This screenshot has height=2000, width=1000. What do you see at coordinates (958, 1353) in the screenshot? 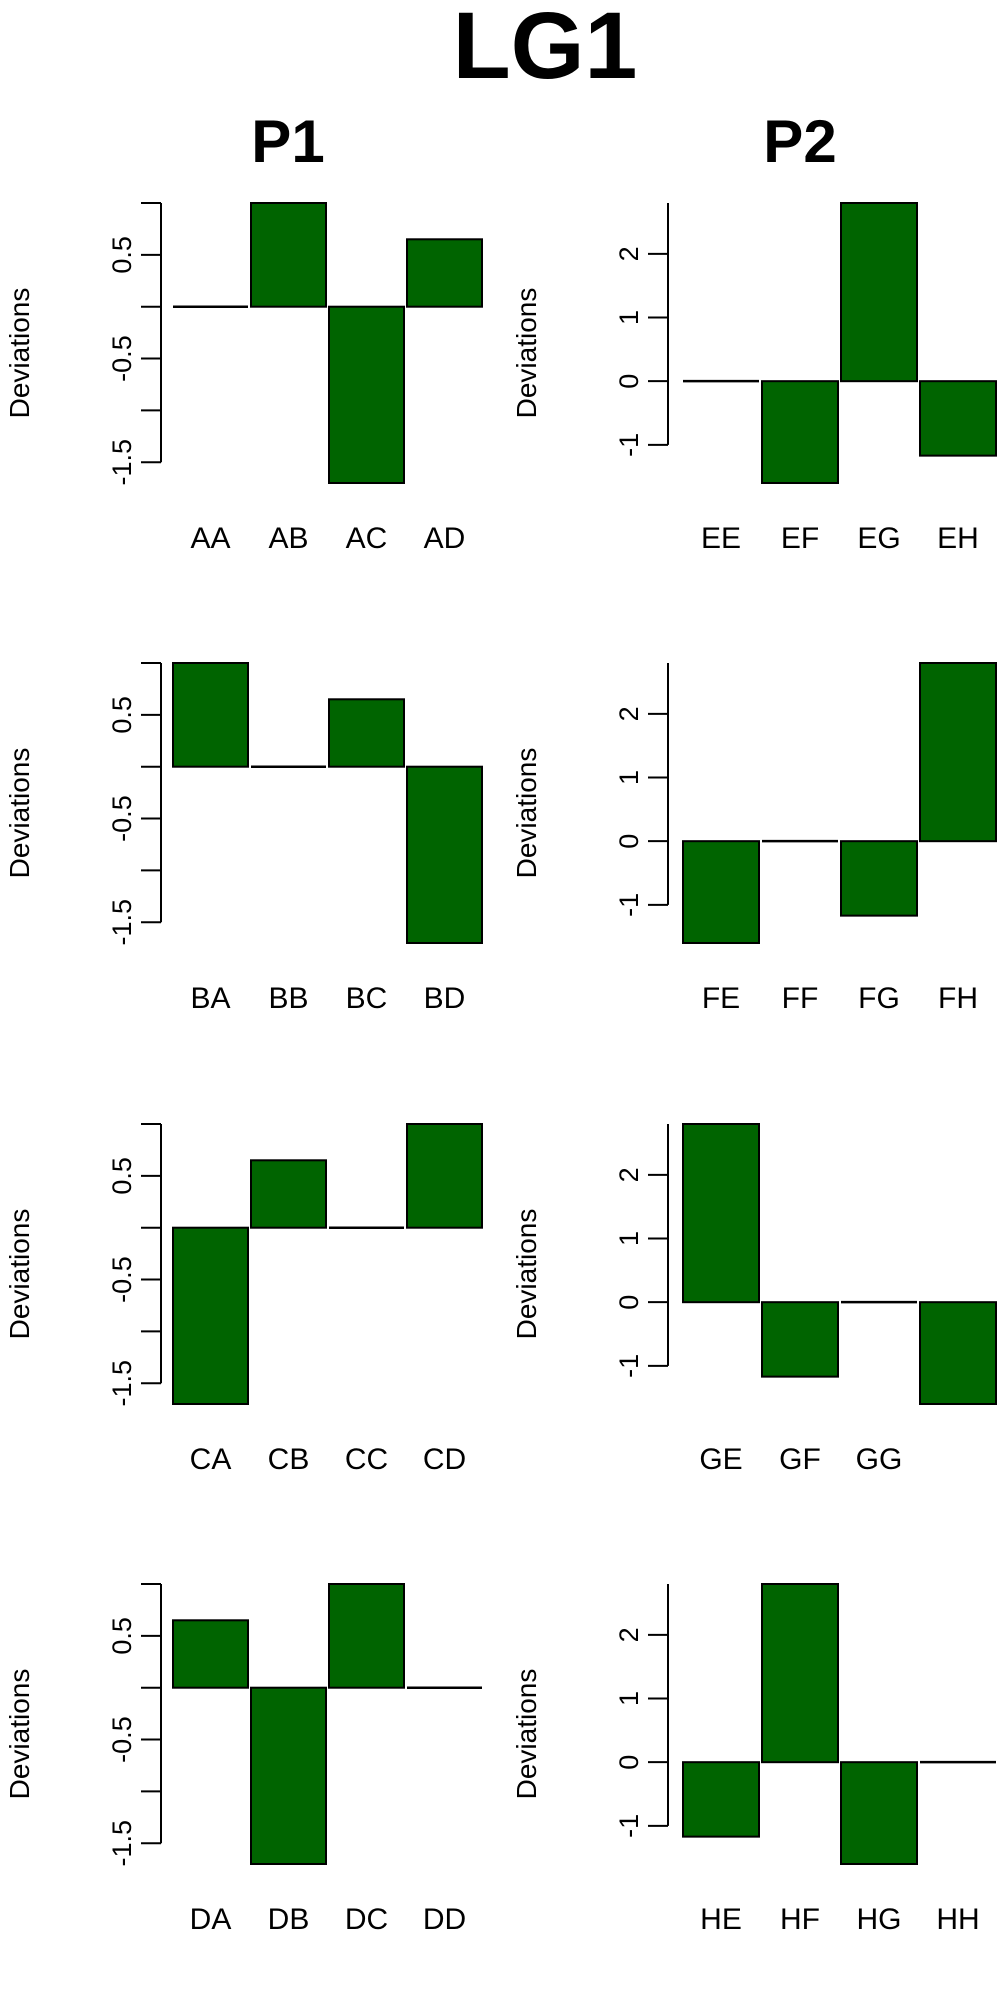
I see `bar-blank` at bounding box center [958, 1353].